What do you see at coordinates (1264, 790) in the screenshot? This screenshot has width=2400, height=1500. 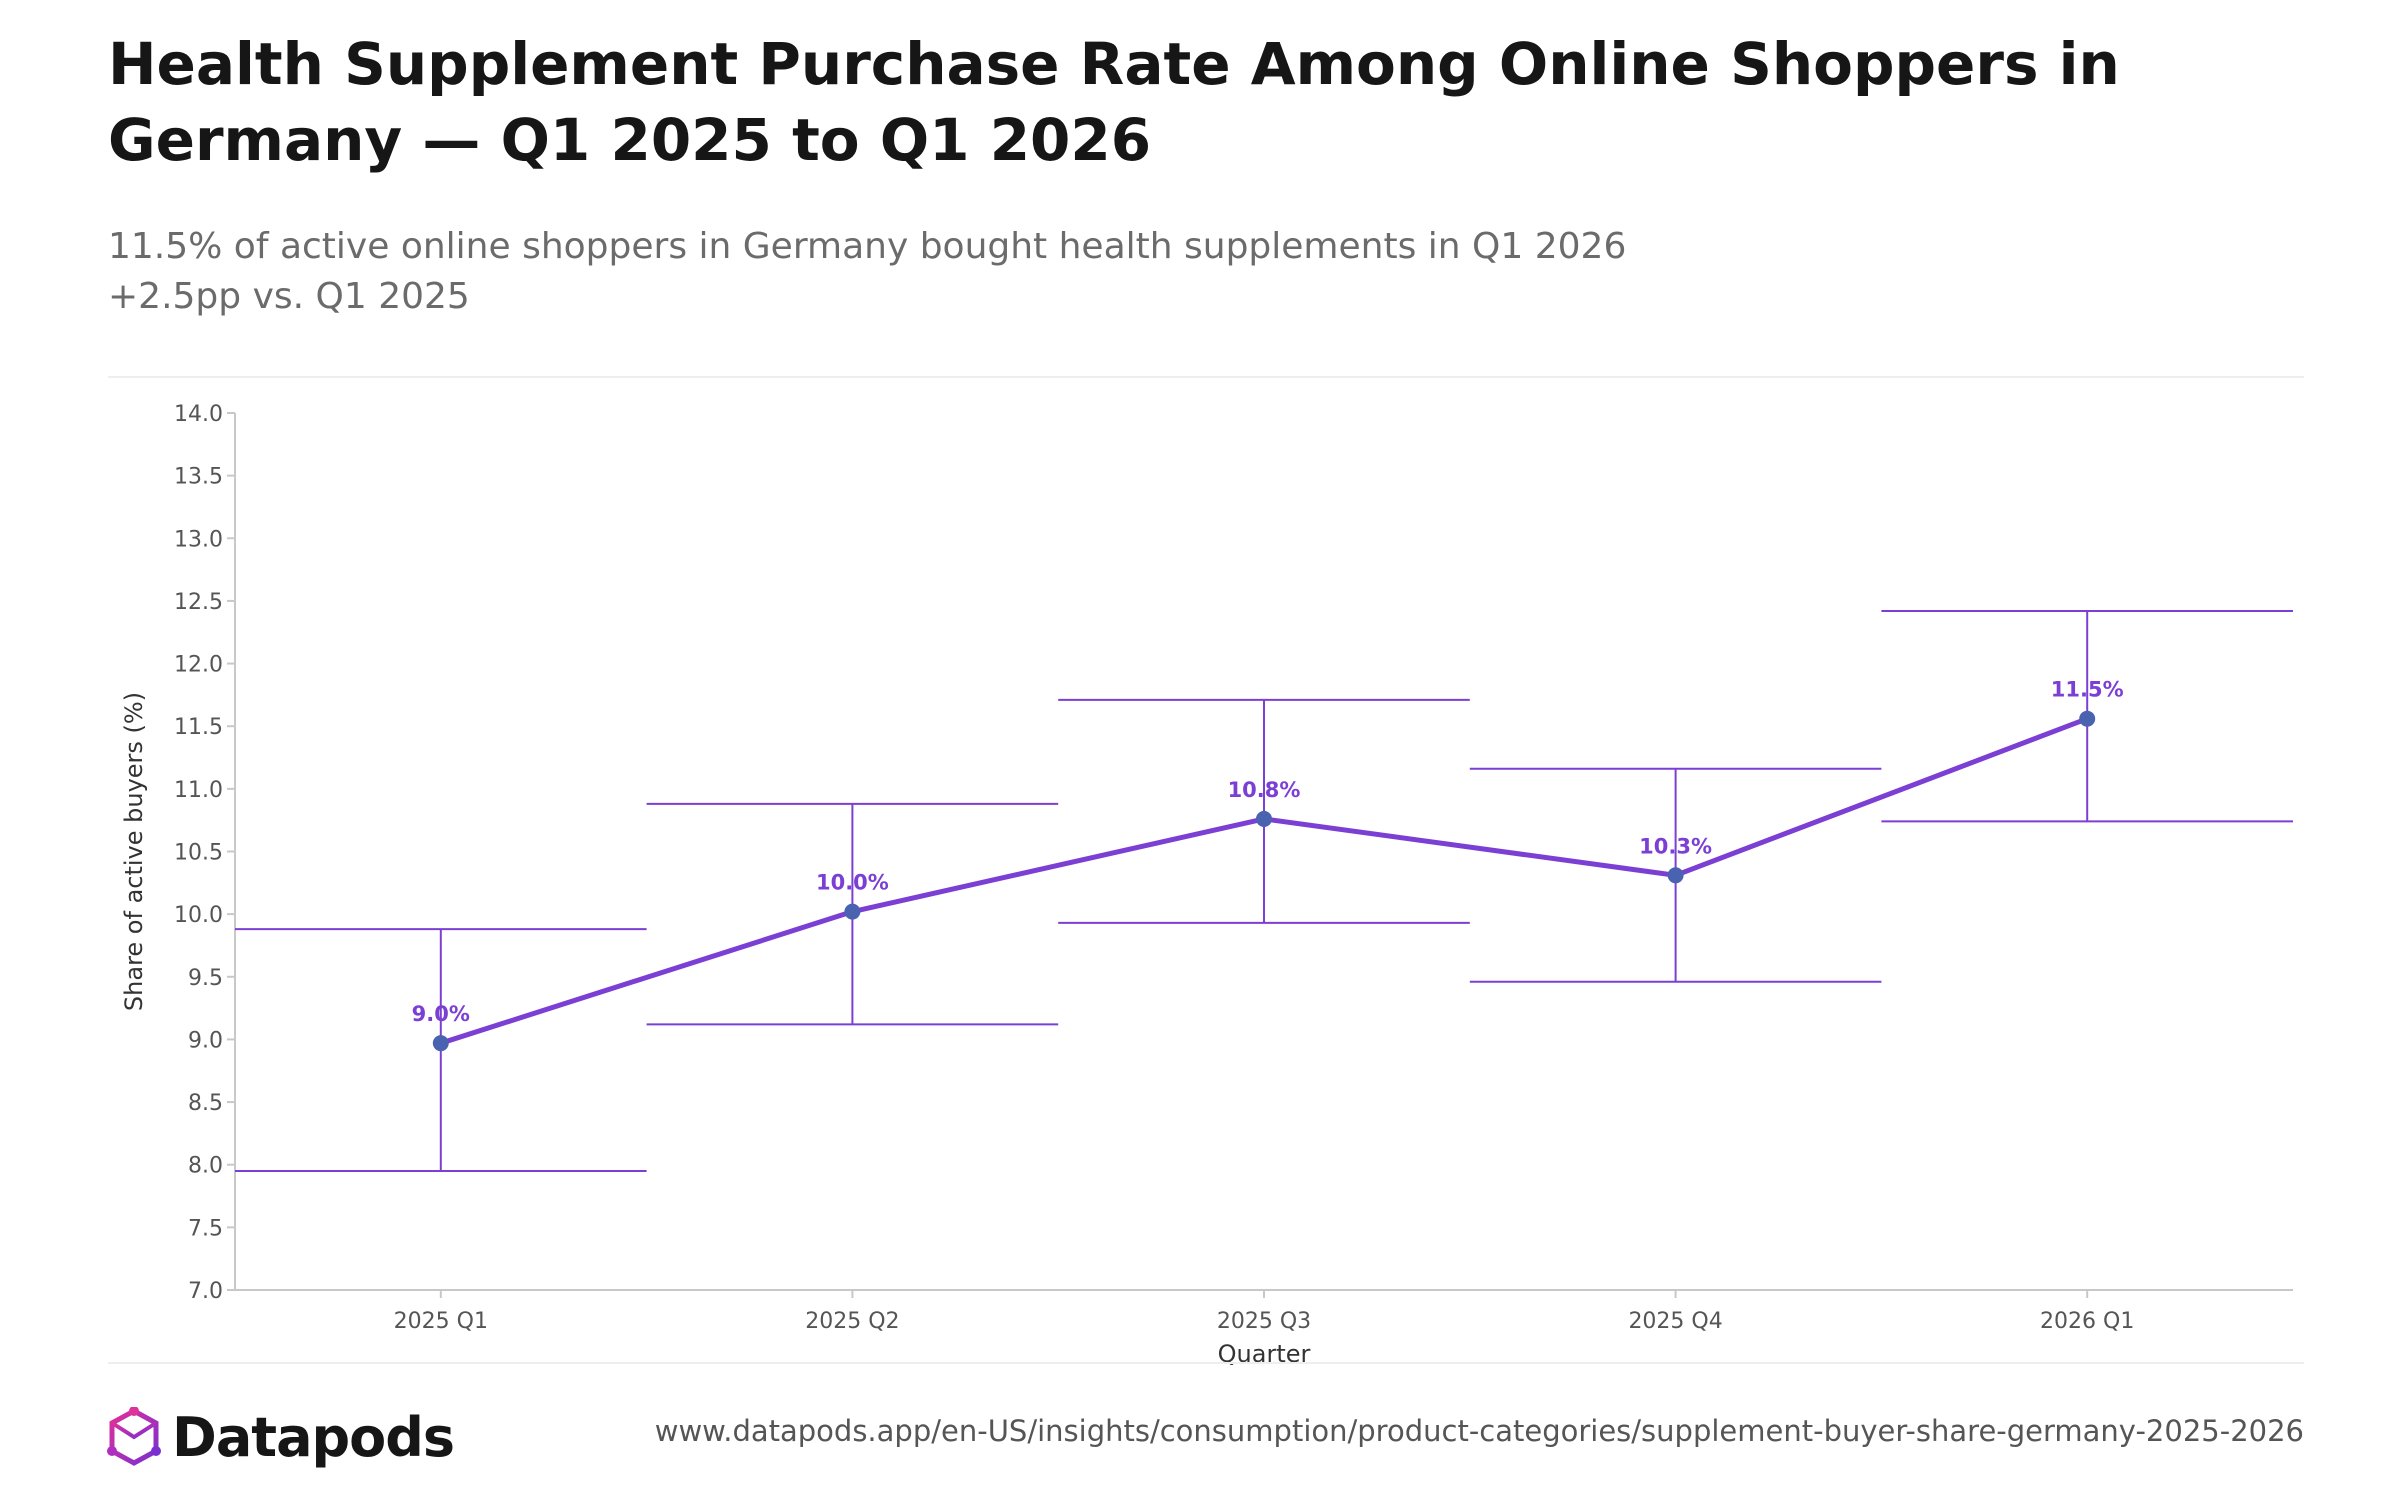 I see `data-label: 10.8%` at bounding box center [1264, 790].